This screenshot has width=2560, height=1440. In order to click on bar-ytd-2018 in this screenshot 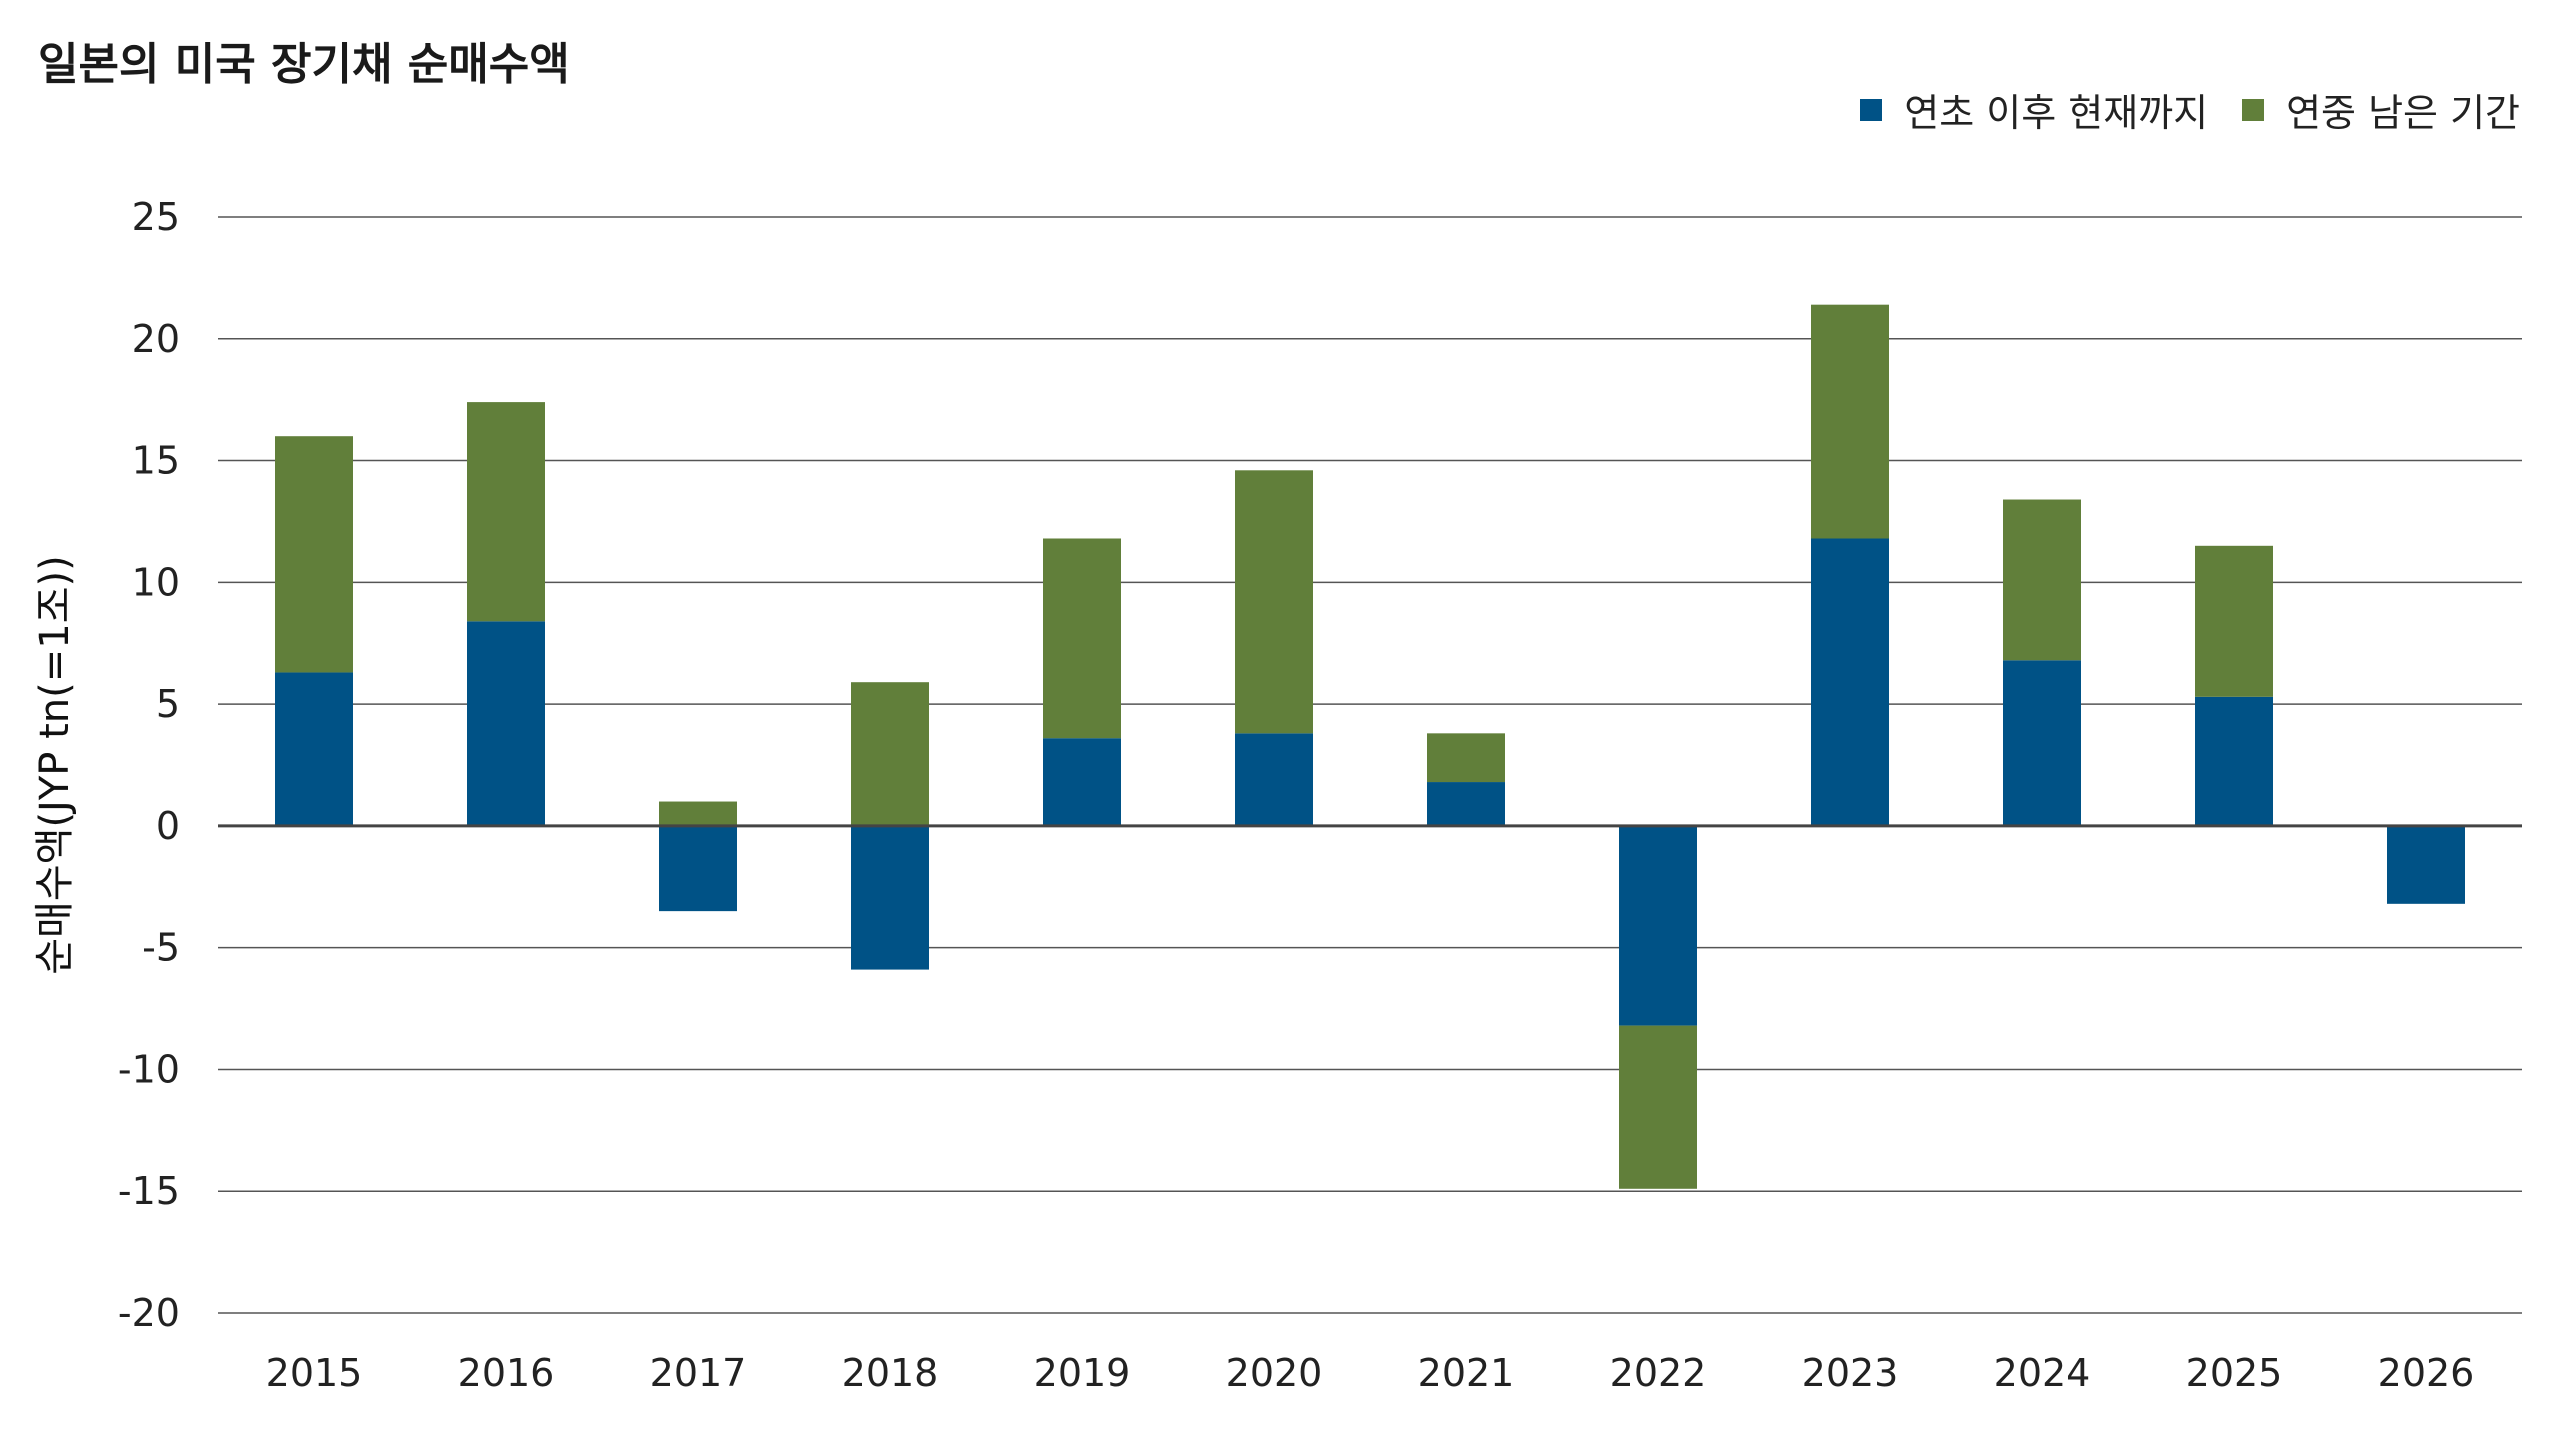, I will do `click(890, 897)`.